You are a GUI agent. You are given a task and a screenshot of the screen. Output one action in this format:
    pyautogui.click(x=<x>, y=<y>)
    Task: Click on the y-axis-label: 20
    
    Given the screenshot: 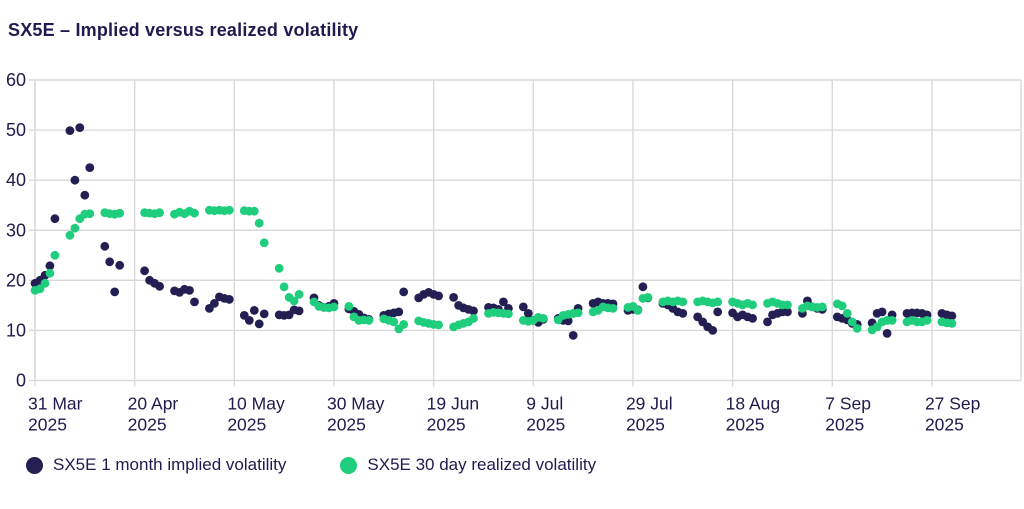 What is the action you would take?
    pyautogui.click(x=16, y=280)
    